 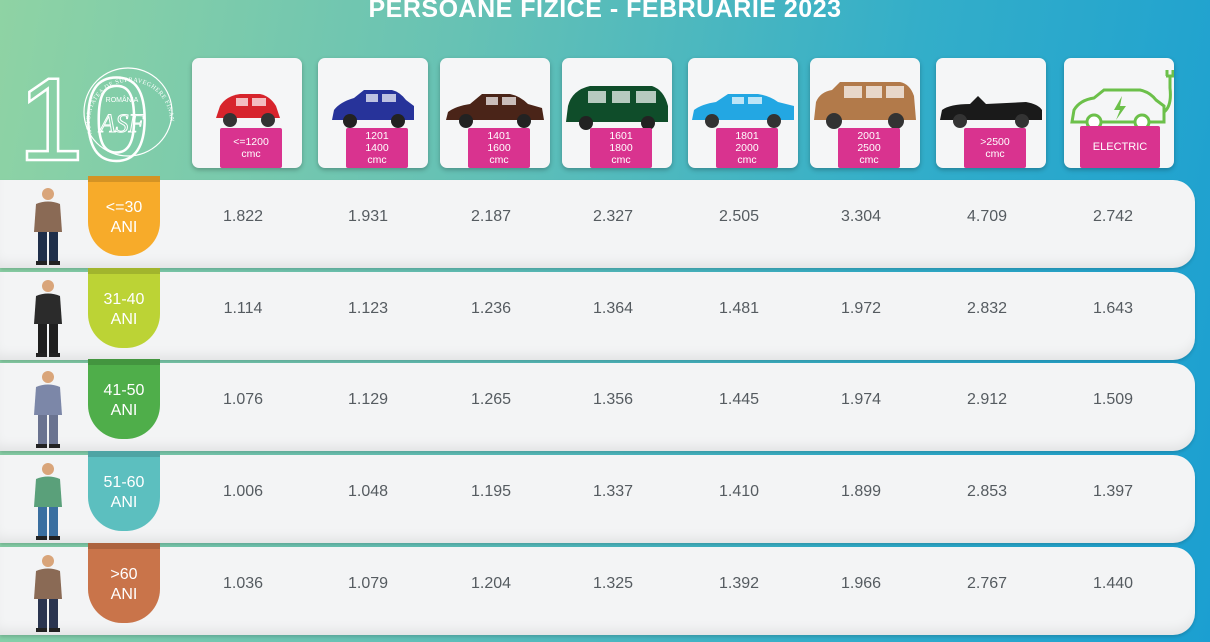 I want to click on capacity-line-1: >2500, so click(x=995, y=142).